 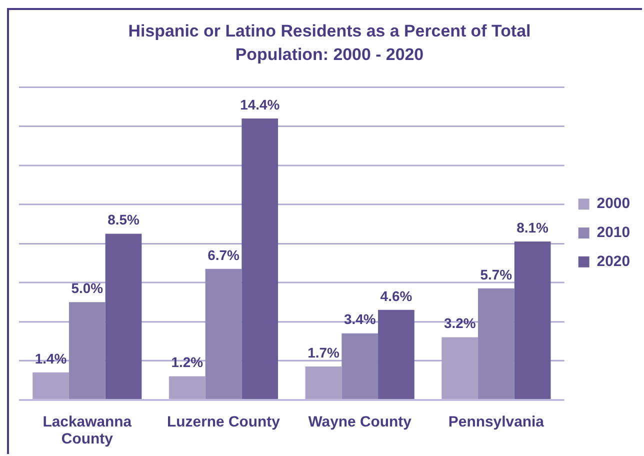 What do you see at coordinates (329, 42) in the screenshot?
I see `chart-title: Hispanic or Latino Residents as a Percent of Total Population: 2000 - 2020` at bounding box center [329, 42].